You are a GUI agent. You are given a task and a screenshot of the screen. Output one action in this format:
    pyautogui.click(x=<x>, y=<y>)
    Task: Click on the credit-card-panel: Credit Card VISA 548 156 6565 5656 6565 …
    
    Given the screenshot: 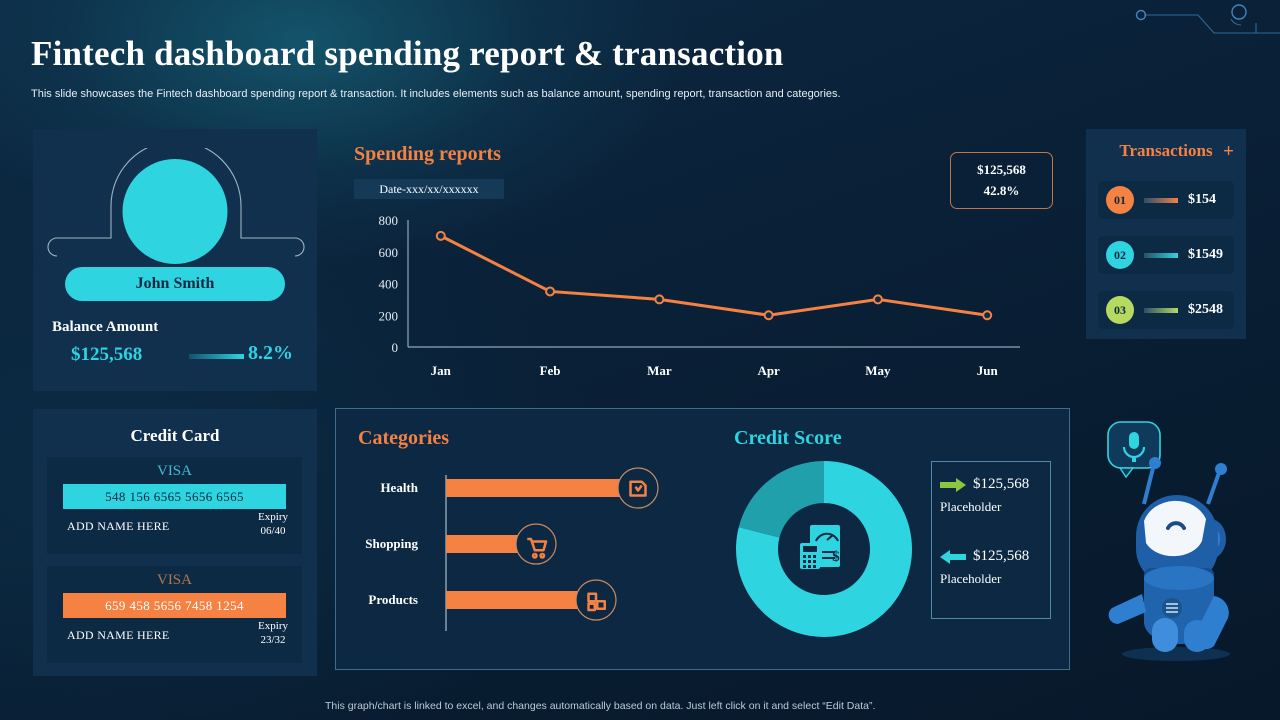 What is the action you would take?
    pyautogui.click(x=175, y=542)
    